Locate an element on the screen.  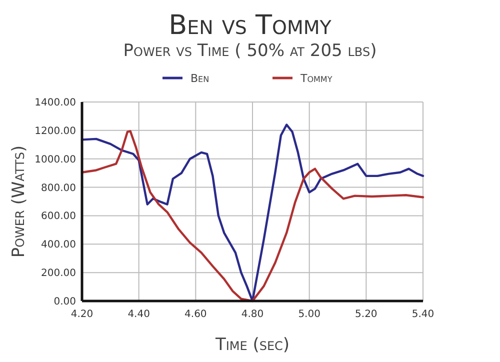
legend-label: Ben is located at coordinates (200, 78).